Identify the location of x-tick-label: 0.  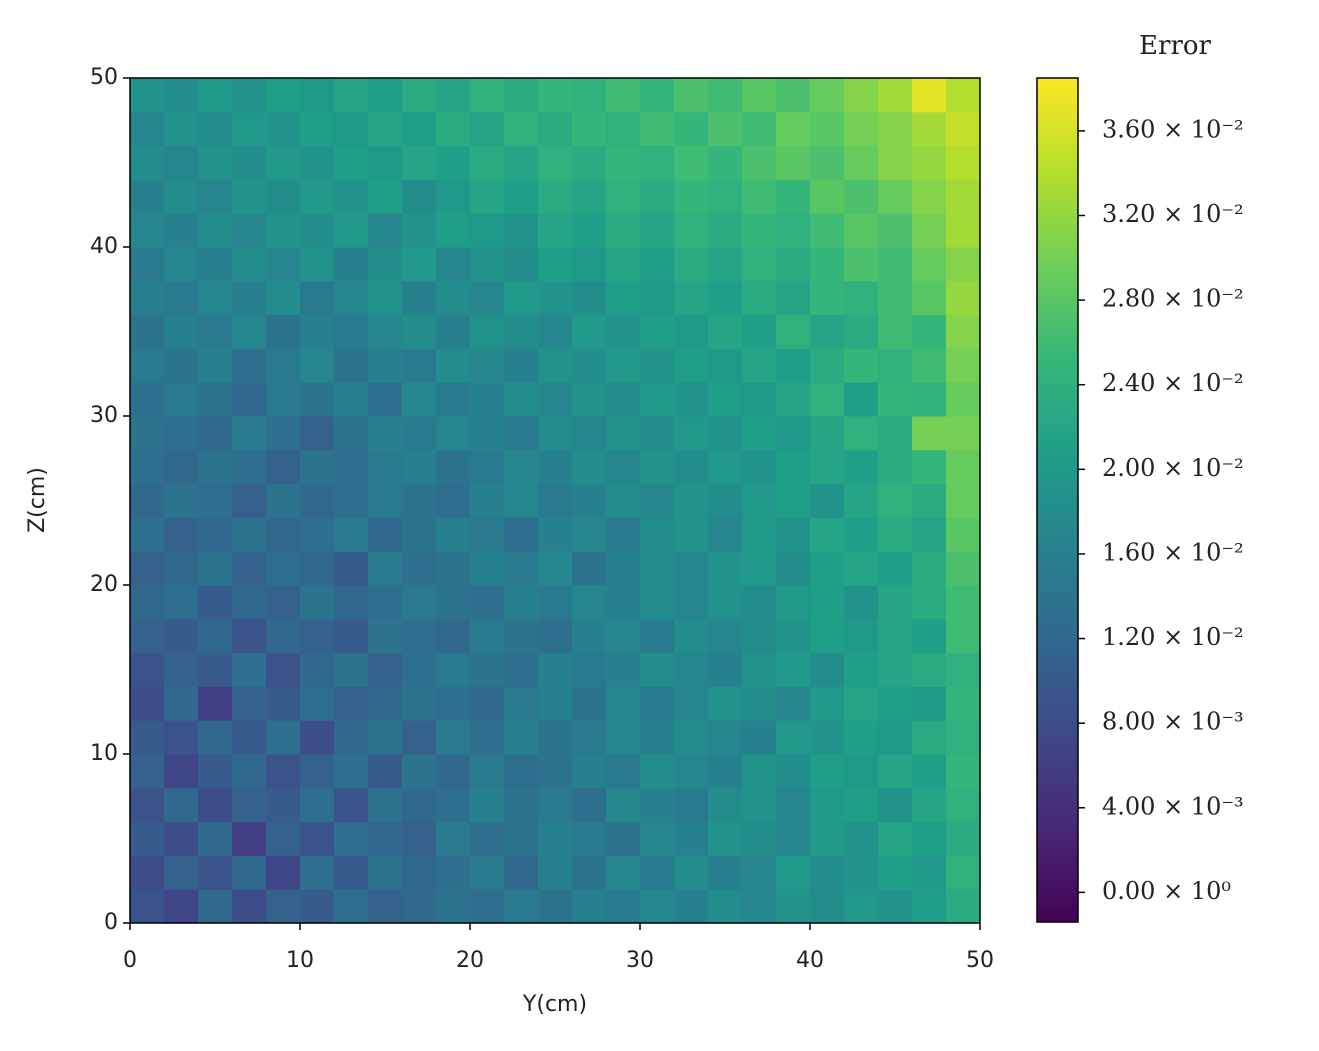
(130, 960).